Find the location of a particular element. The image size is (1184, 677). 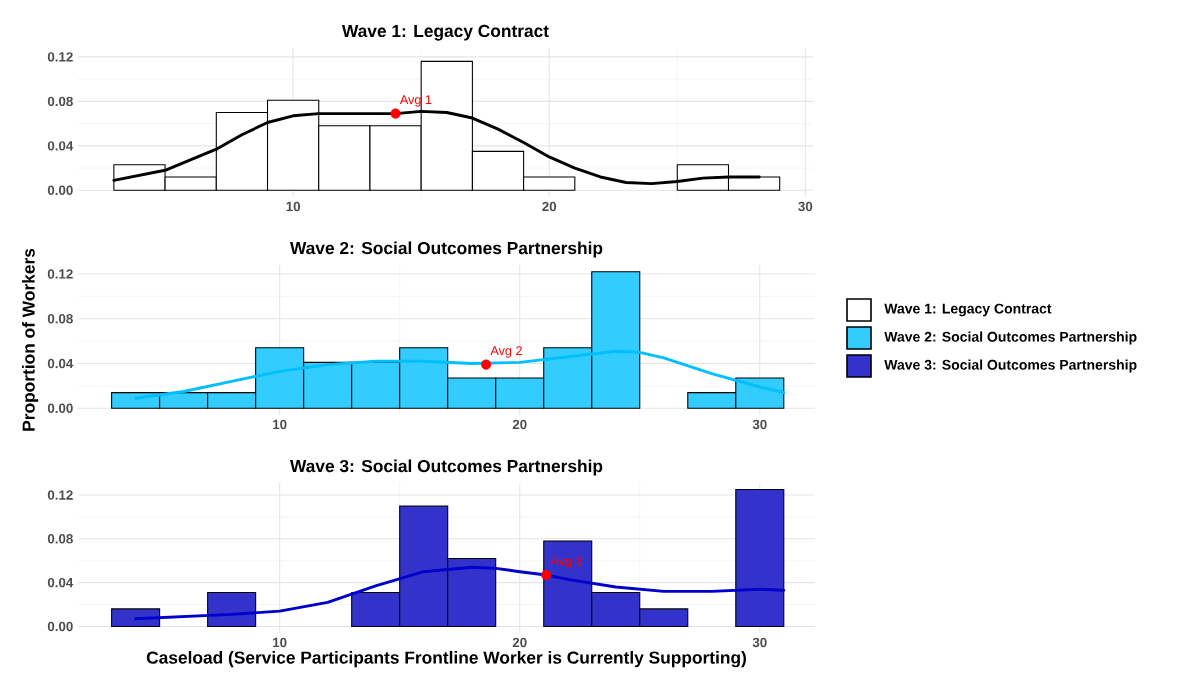

x-axis-title: Caseload (Service Participants Frontline Worker is Currently Supporting) is located at coordinates (446, 659).